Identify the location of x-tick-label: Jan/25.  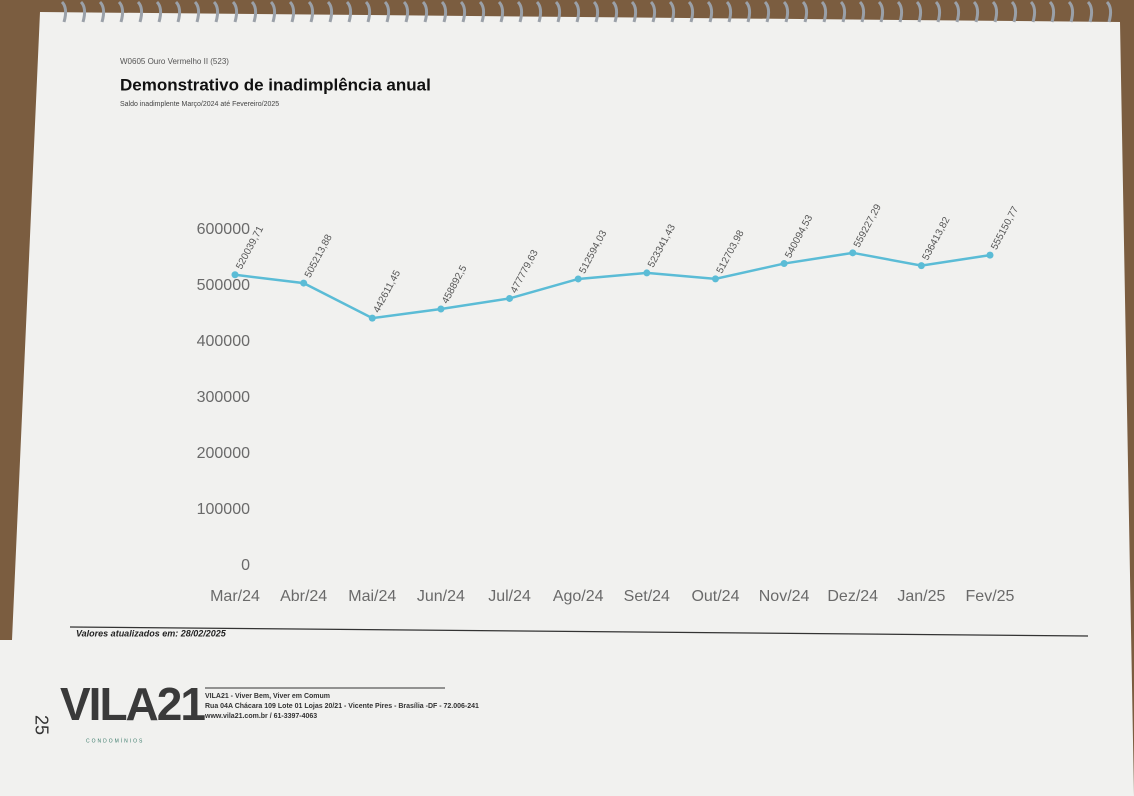
(921, 596).